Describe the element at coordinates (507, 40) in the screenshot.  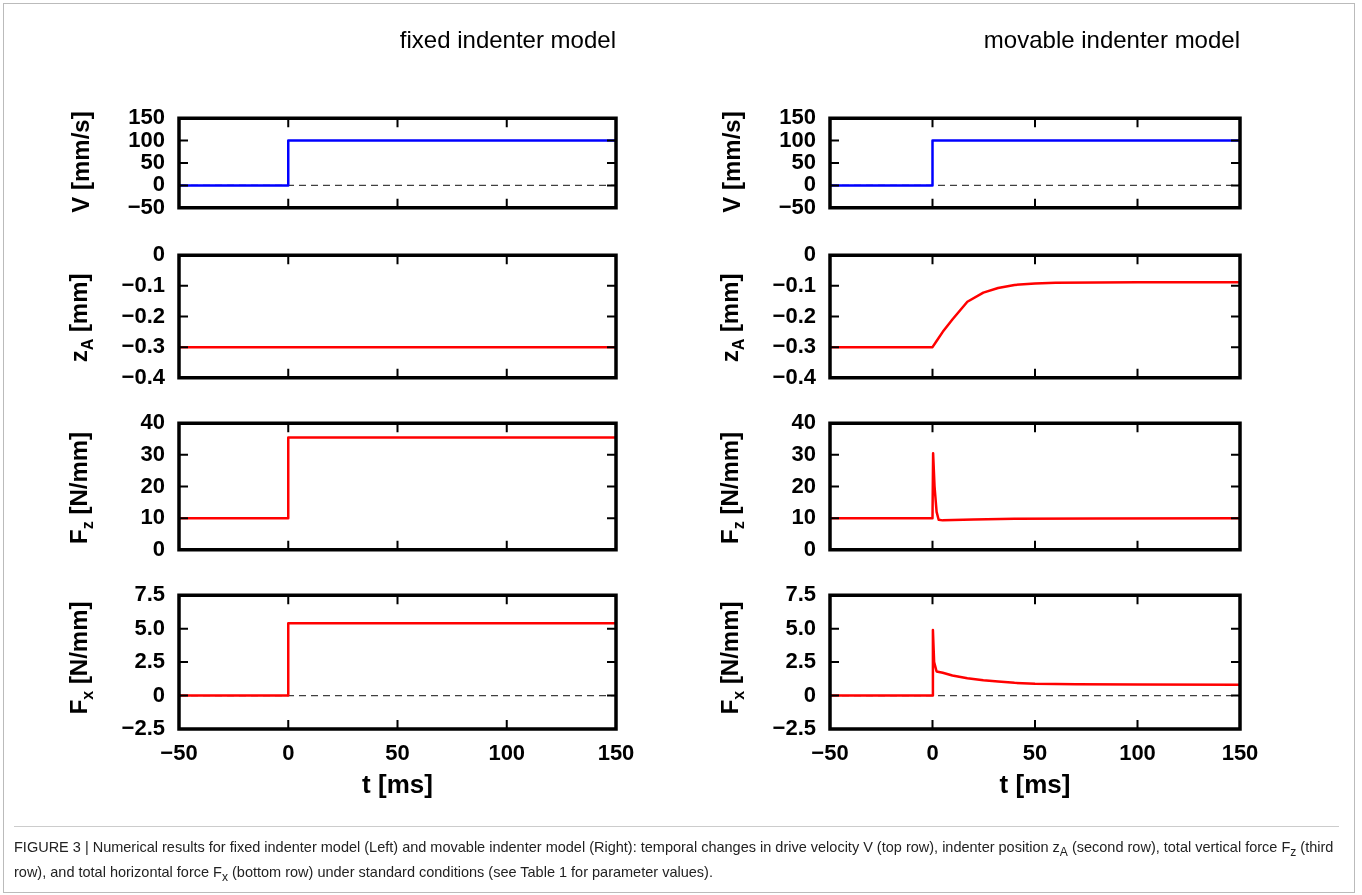
I see `chart-title: fixed indenter model` at that location.